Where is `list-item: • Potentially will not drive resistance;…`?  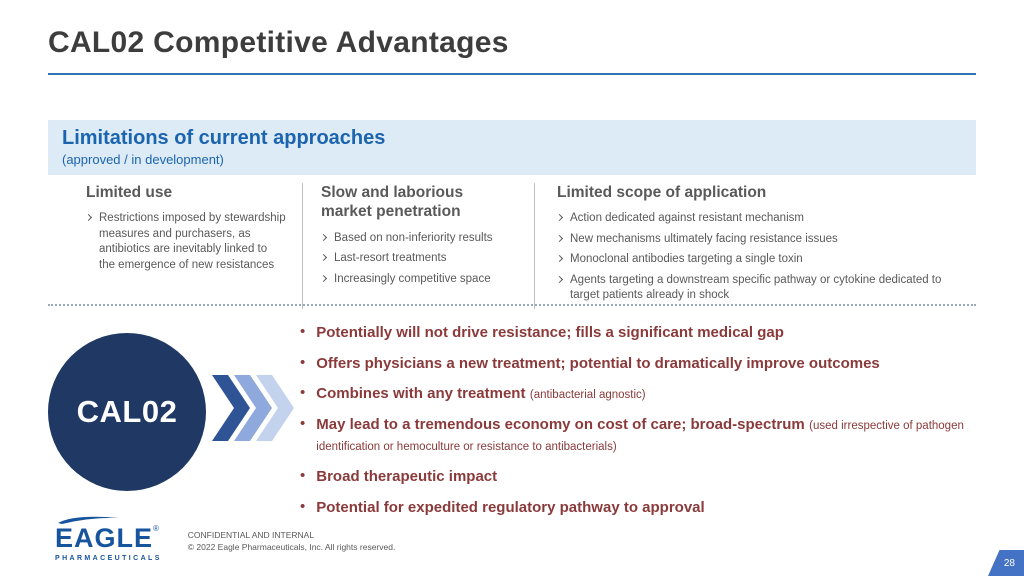 list-item: • Potentially will not drive resistance;… is located at coordinates (640, 333).